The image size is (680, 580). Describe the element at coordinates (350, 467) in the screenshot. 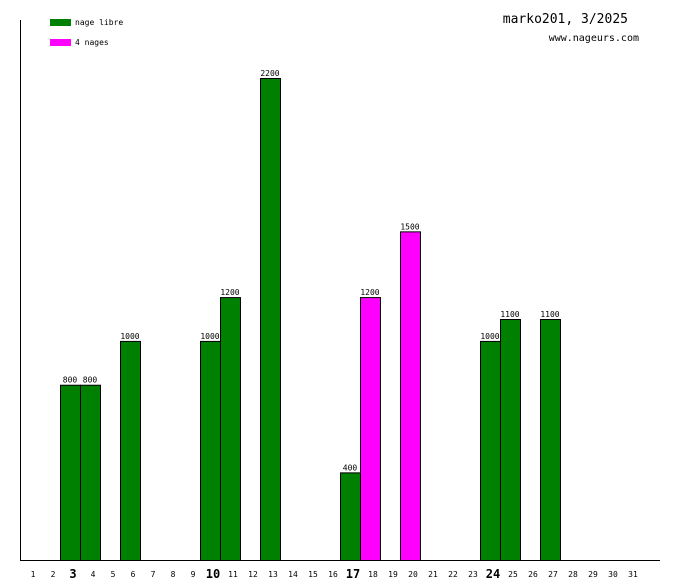

I see `data-label: 400` at that location.